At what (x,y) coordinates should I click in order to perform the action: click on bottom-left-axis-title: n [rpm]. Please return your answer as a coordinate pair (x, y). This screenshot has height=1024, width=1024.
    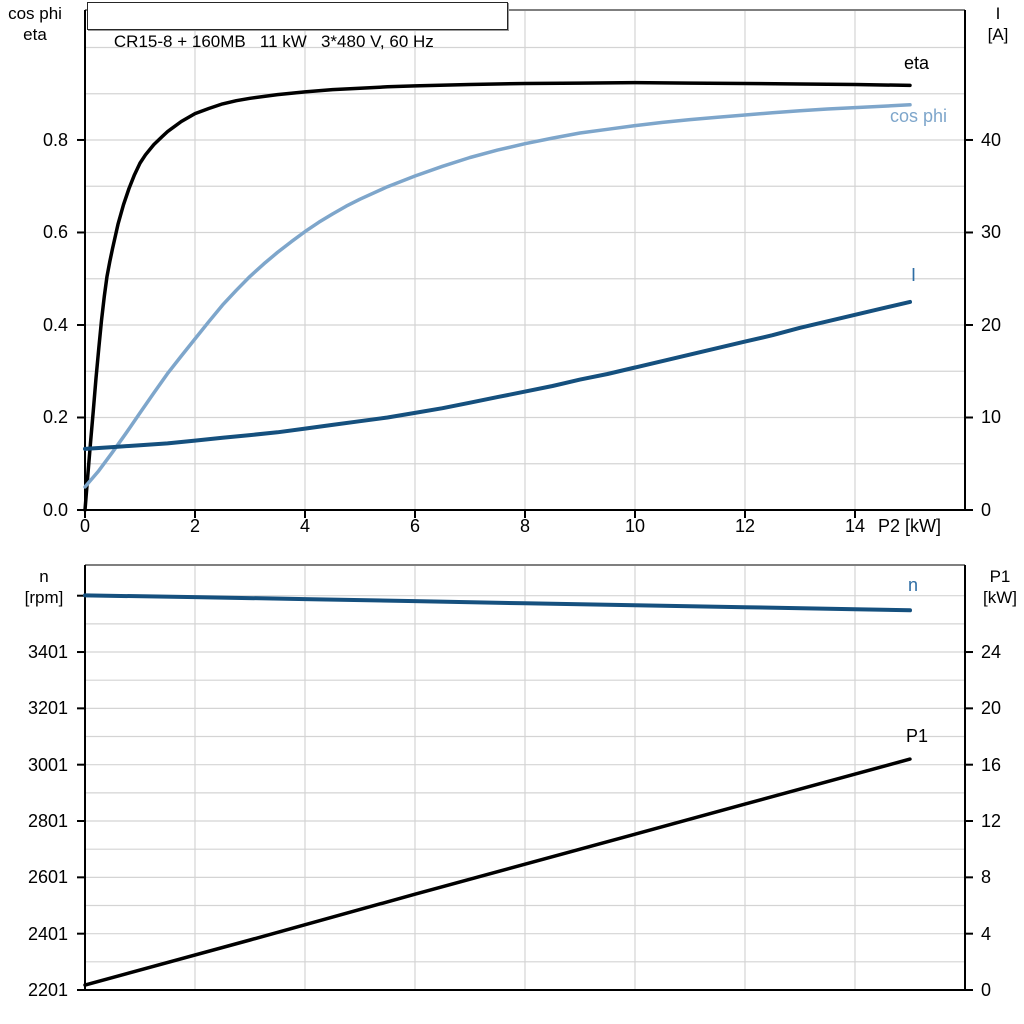
    Looking at the image, I should click on (44, 587).